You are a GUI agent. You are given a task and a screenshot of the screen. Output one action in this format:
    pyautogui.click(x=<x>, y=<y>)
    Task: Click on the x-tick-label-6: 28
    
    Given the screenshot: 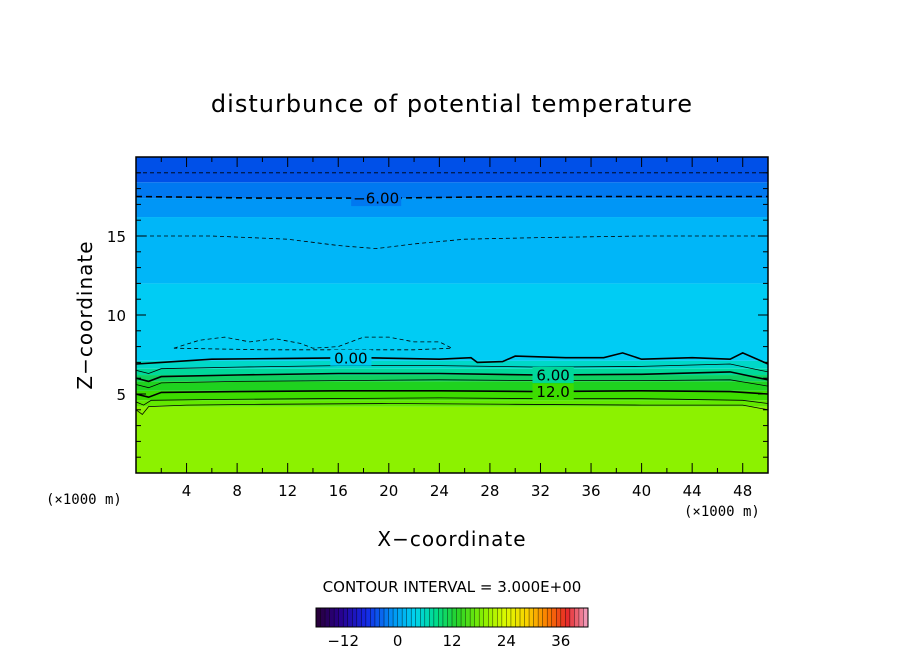 What is the action you would take?
    pyautogui.click(x=489, y=491)
    